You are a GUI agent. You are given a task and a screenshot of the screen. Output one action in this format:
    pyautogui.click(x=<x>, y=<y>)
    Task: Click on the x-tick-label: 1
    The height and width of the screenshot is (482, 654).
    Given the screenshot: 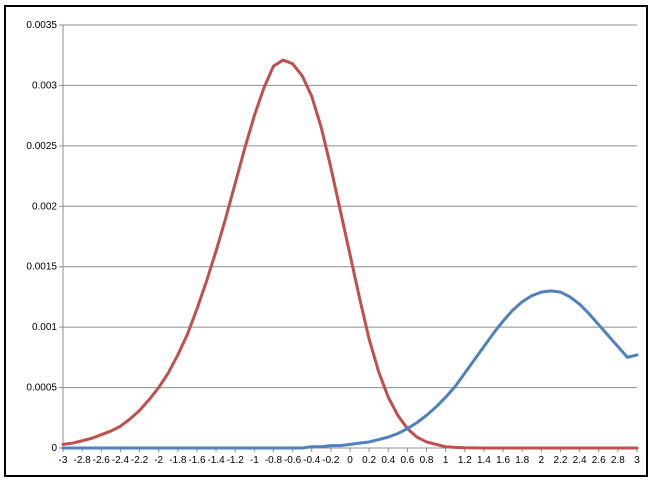 What is the action you would take?
    pyautogui.click(x=446, y=460)
    